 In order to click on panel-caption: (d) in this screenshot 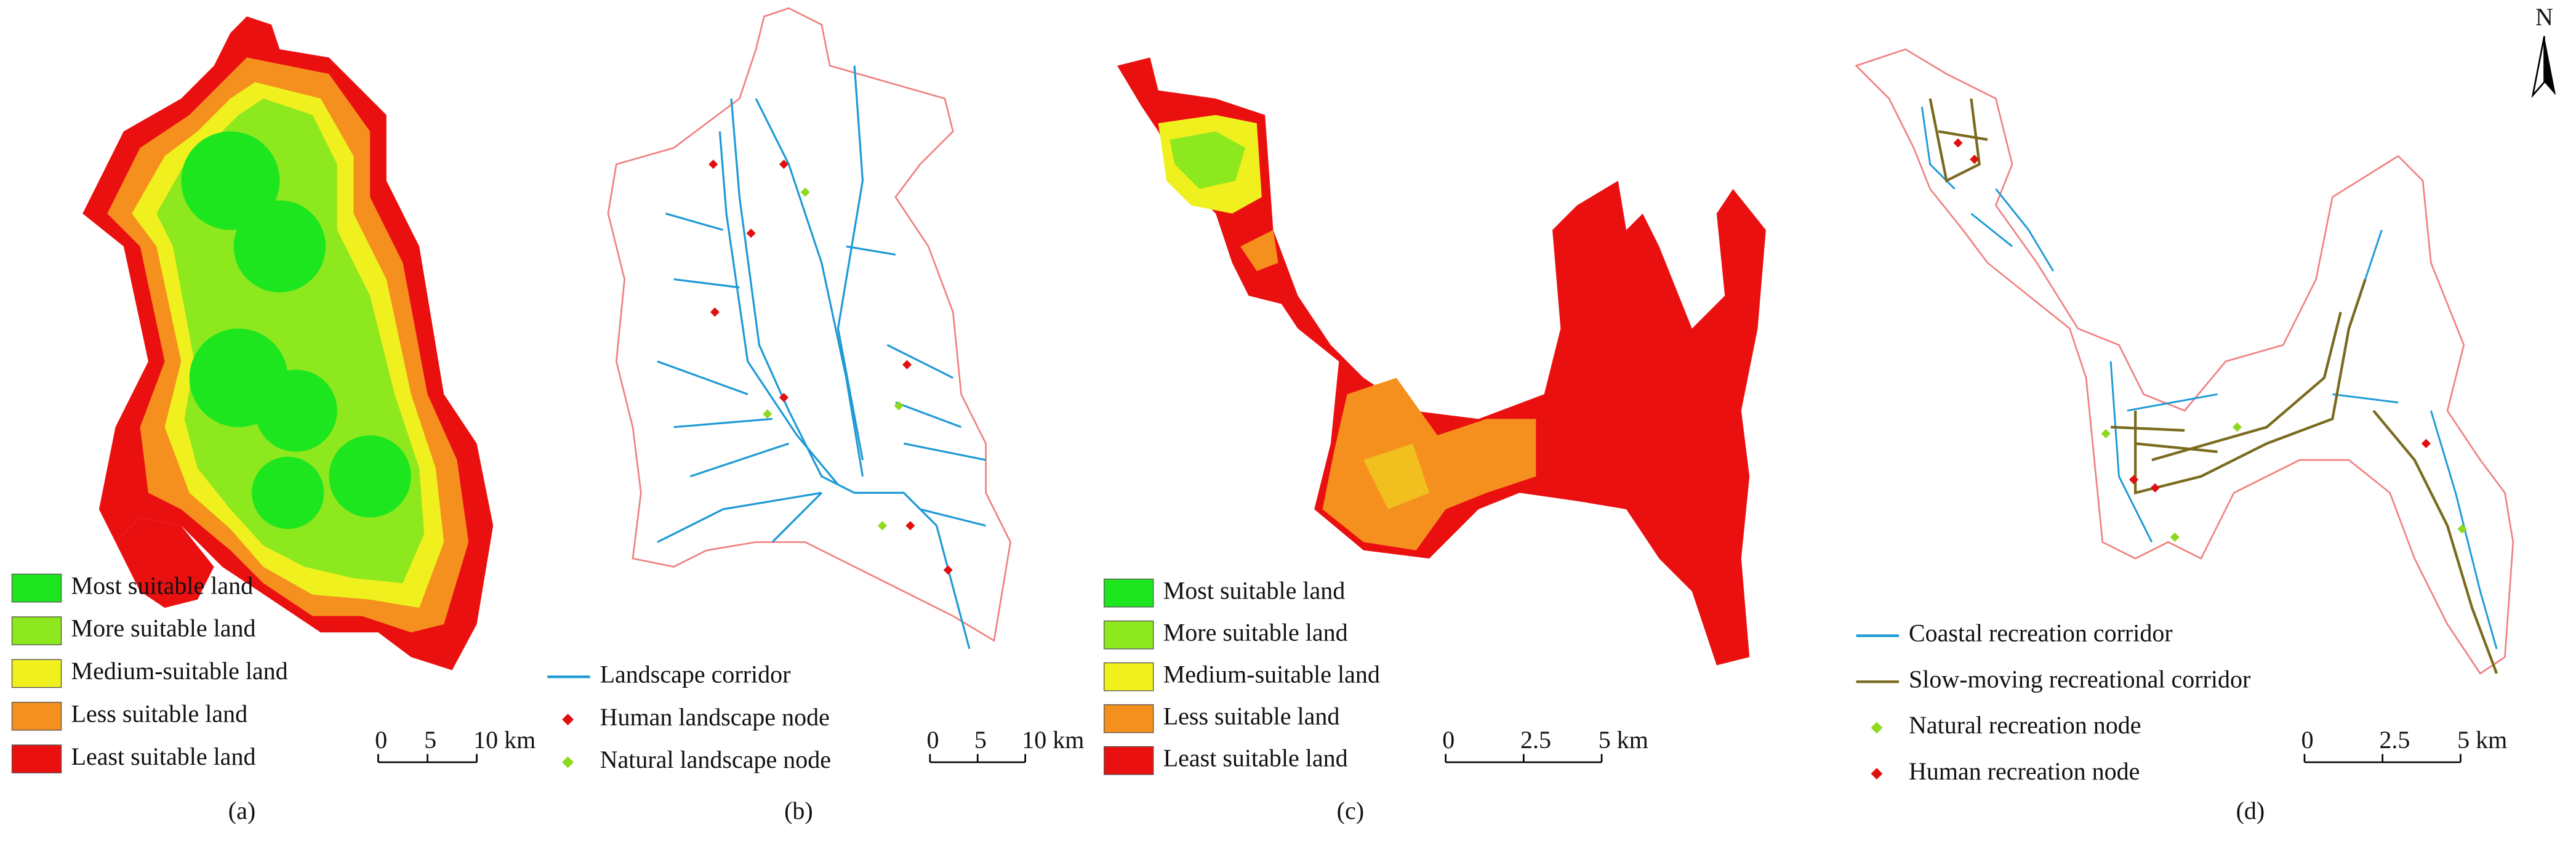, I will do `click(2250, 810)`.